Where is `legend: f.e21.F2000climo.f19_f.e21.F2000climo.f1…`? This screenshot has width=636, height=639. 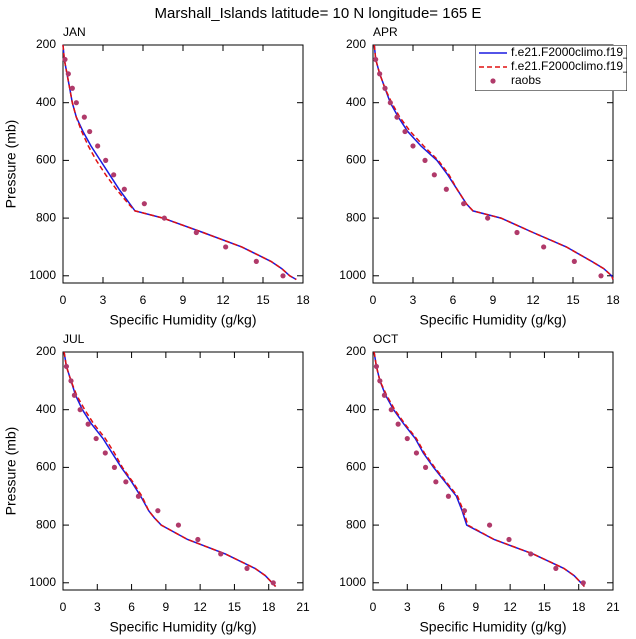 legend: f.e21.F2000climo.f19_f.e21.F2000climo.f1… is located at coordinates (552, 68).